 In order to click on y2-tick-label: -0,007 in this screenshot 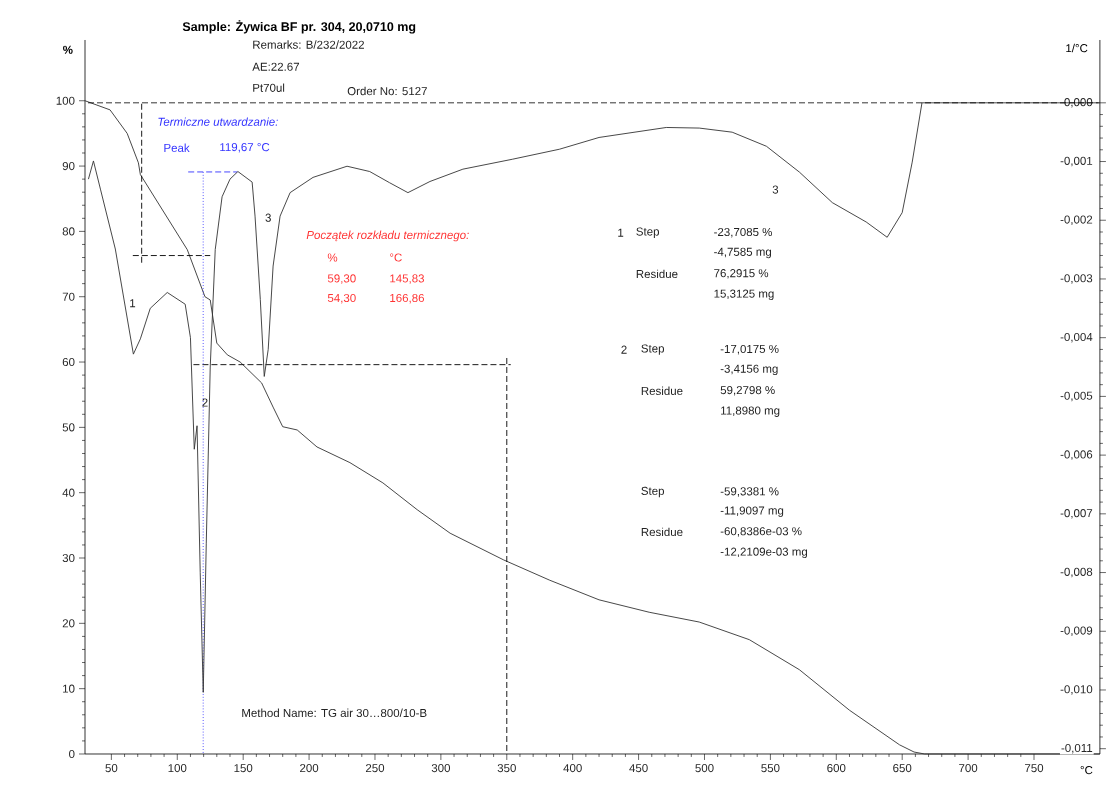, I will do `click(1076, 514)`.